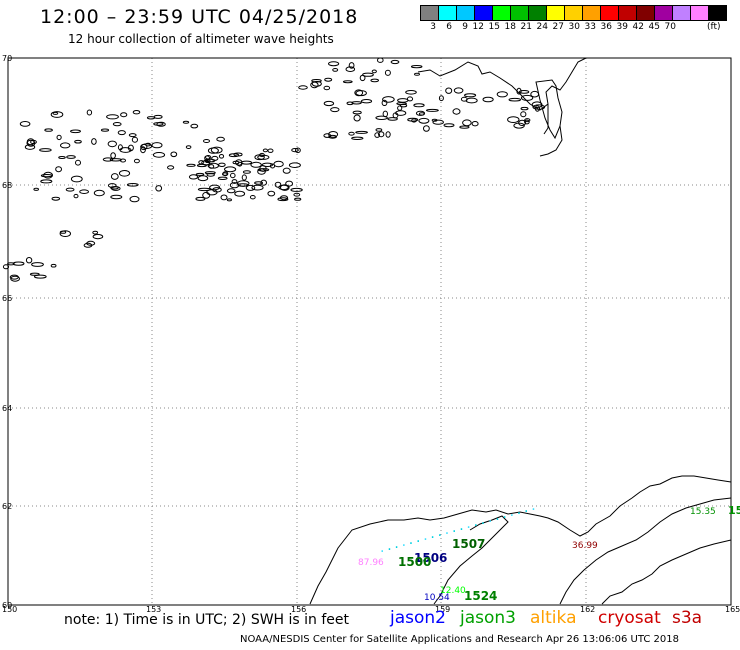 The width and height of the screenshot is (740, 650). Describe the element at coordinates (480, 596) in the screenshot. I see `pass-label-1524: 1524` at that location.